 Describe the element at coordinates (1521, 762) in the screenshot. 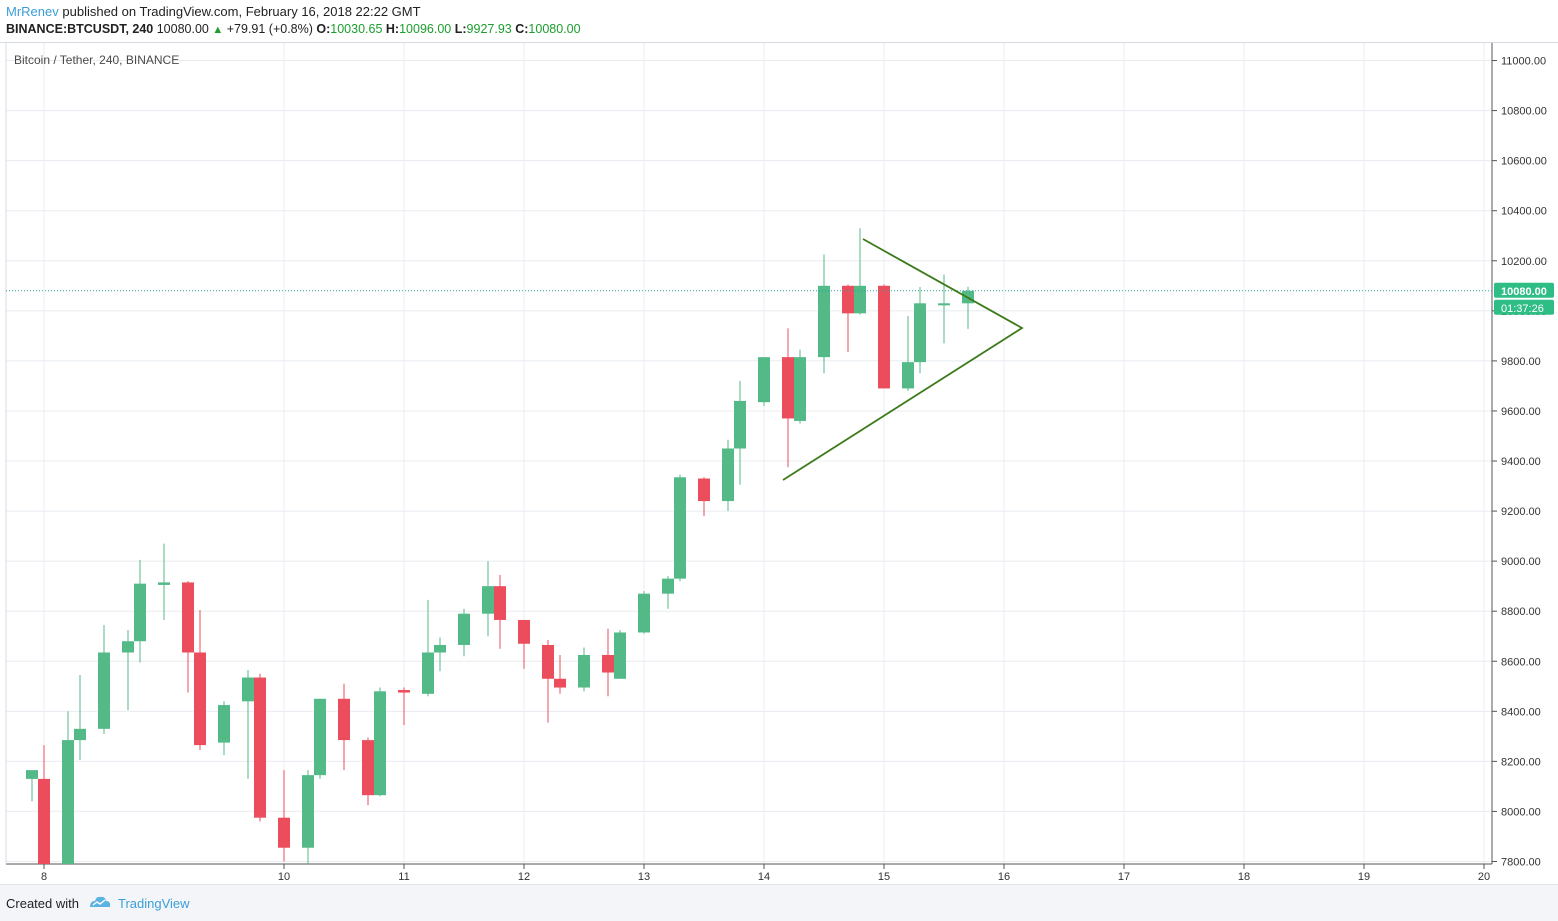

I see `y-tick-label: 8200.00` at that location.